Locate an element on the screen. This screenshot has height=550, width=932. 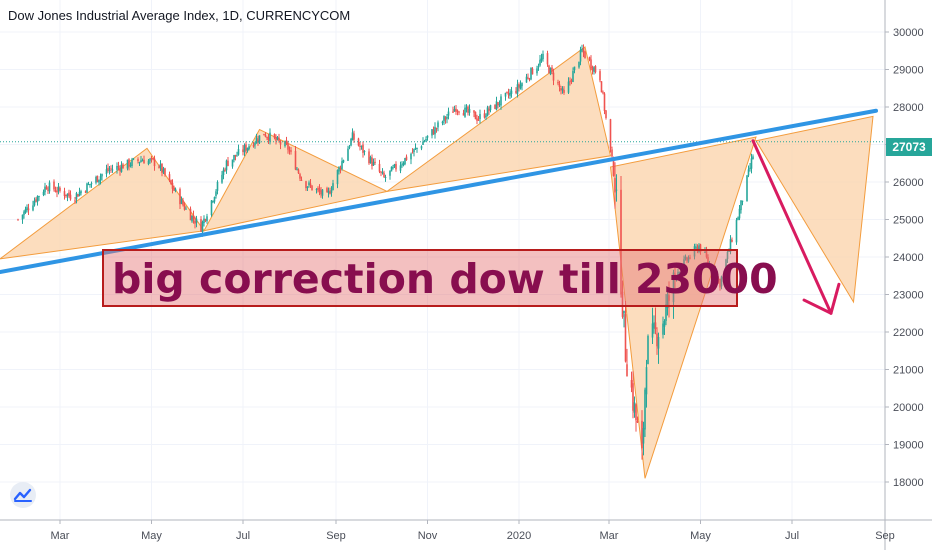
y-tick-label: 23000 is located at coordinates (908, 296).